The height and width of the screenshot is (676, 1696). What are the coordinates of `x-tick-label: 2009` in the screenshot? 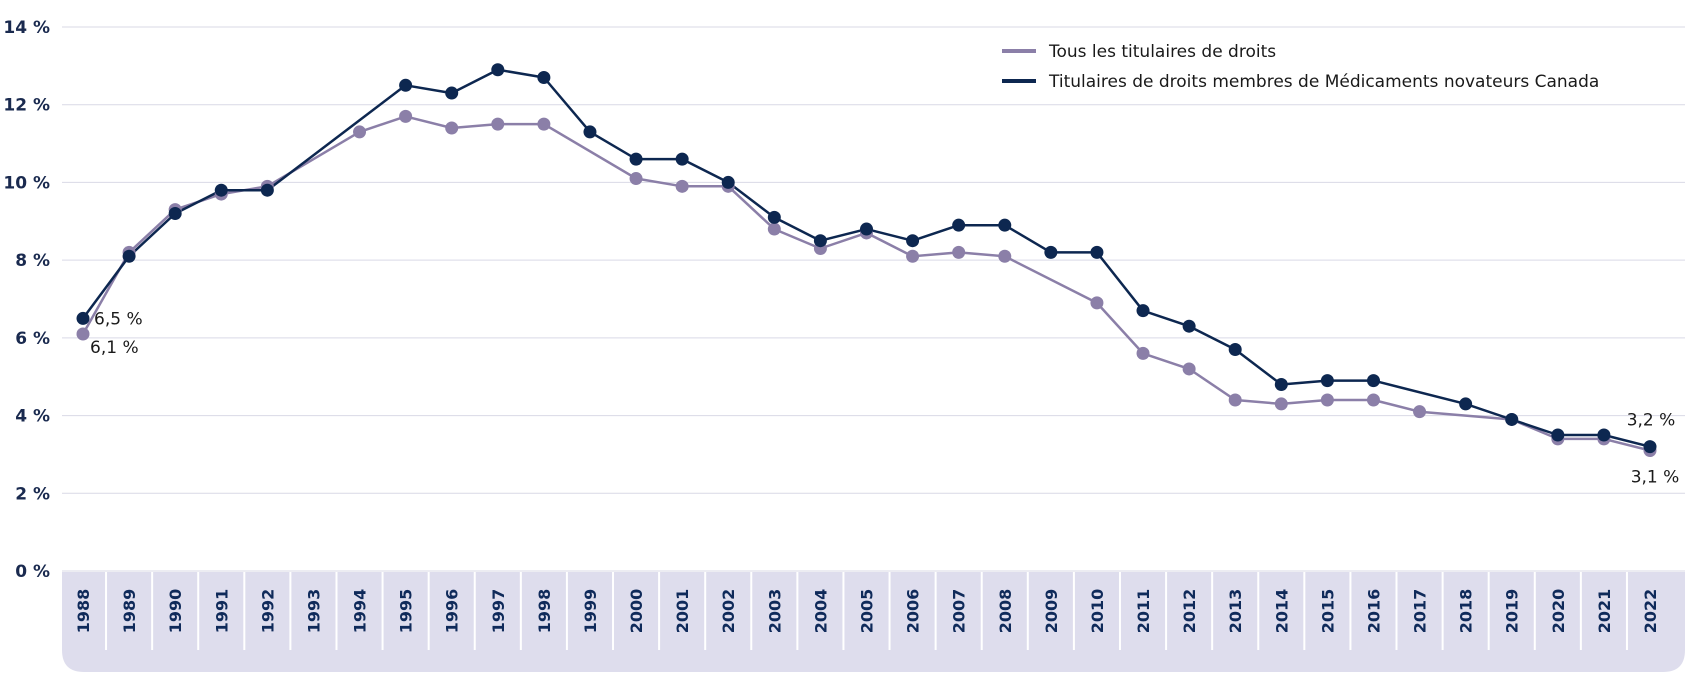 It's located at (1051, 611).